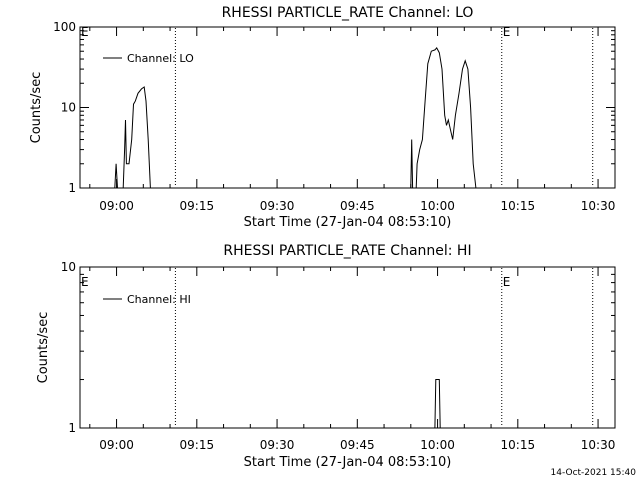 This screenshot has height=480, width=640. I want to click on legend-entry: Channel: LO, so click(160, 58).